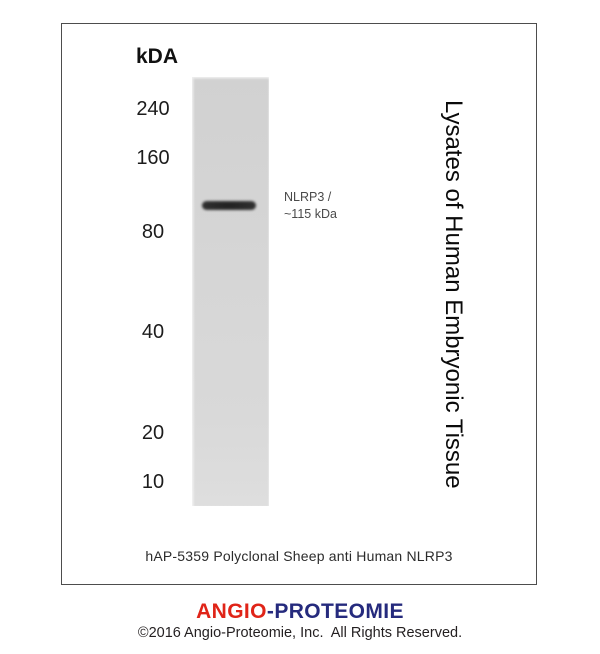  I want to click on mw-marker-40: 40, so click(153, 332).